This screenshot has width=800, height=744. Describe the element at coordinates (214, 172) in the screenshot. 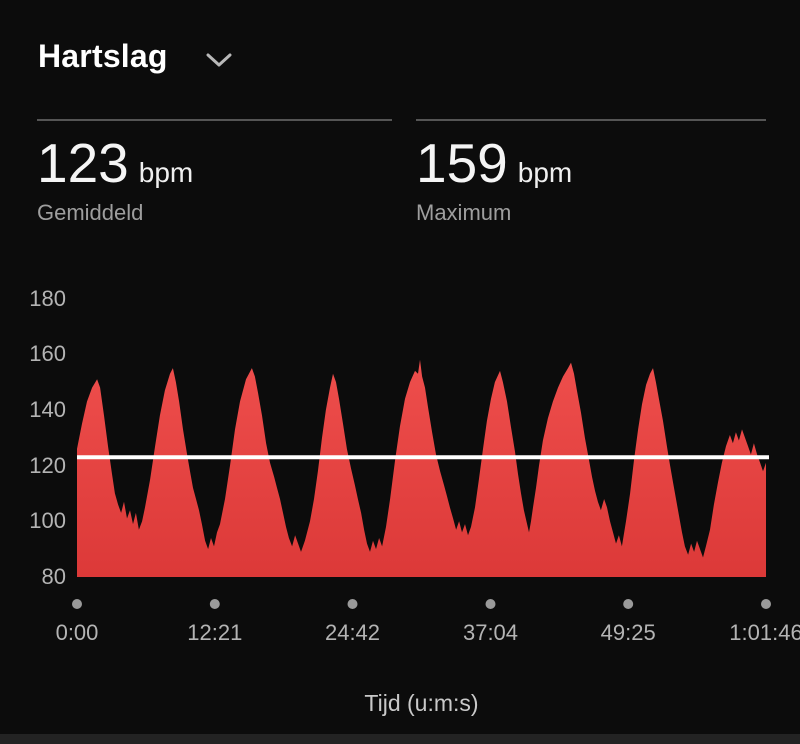

I see `stat-average: 123 bpm Gemiddeld` at that location.